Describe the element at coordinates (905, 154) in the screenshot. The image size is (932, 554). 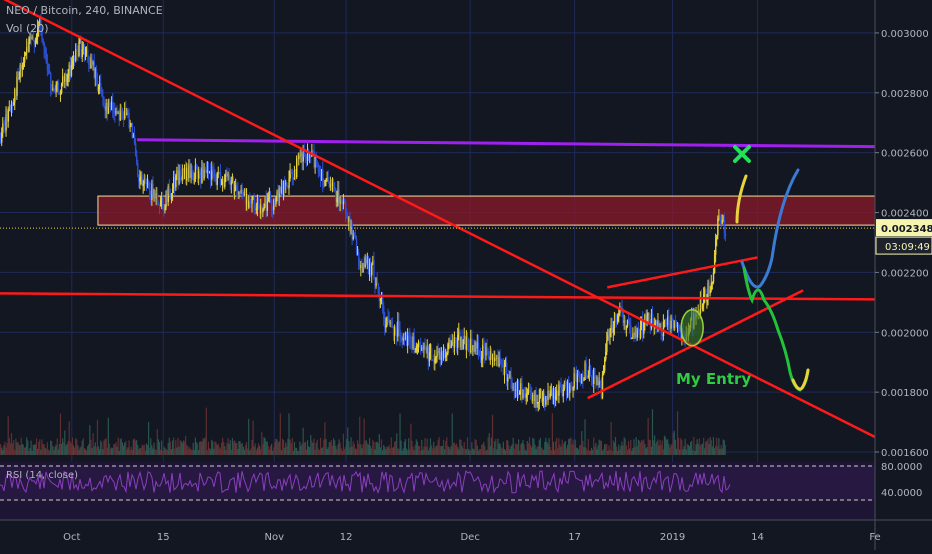
I see `y-tick-label: 0.002600` at that location.